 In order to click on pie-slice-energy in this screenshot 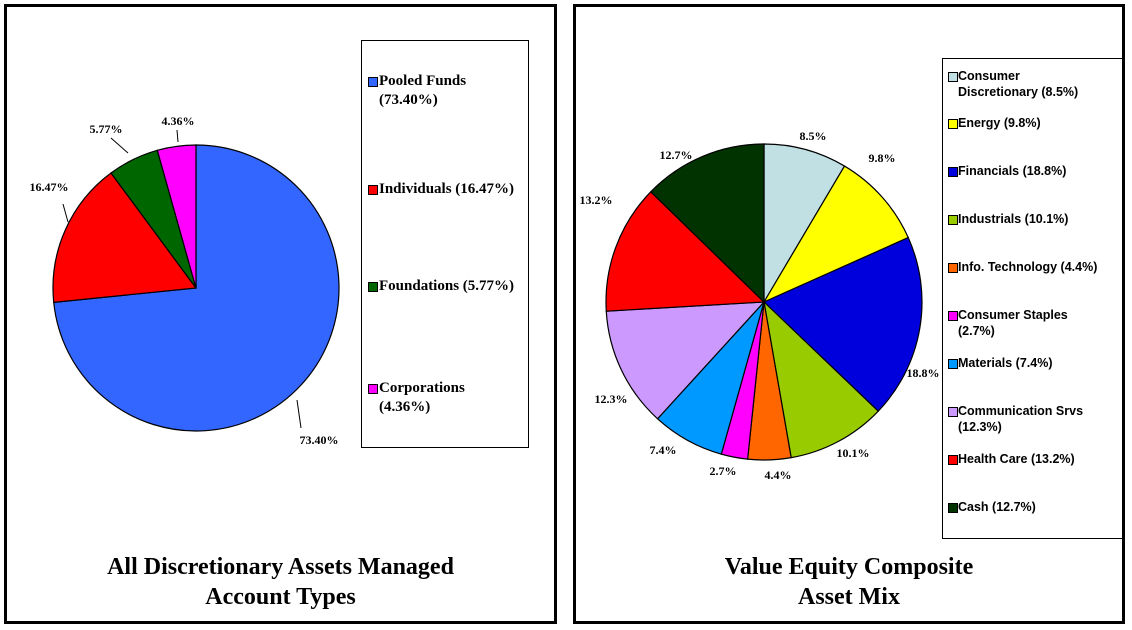, I will do `click(836, 234)`.